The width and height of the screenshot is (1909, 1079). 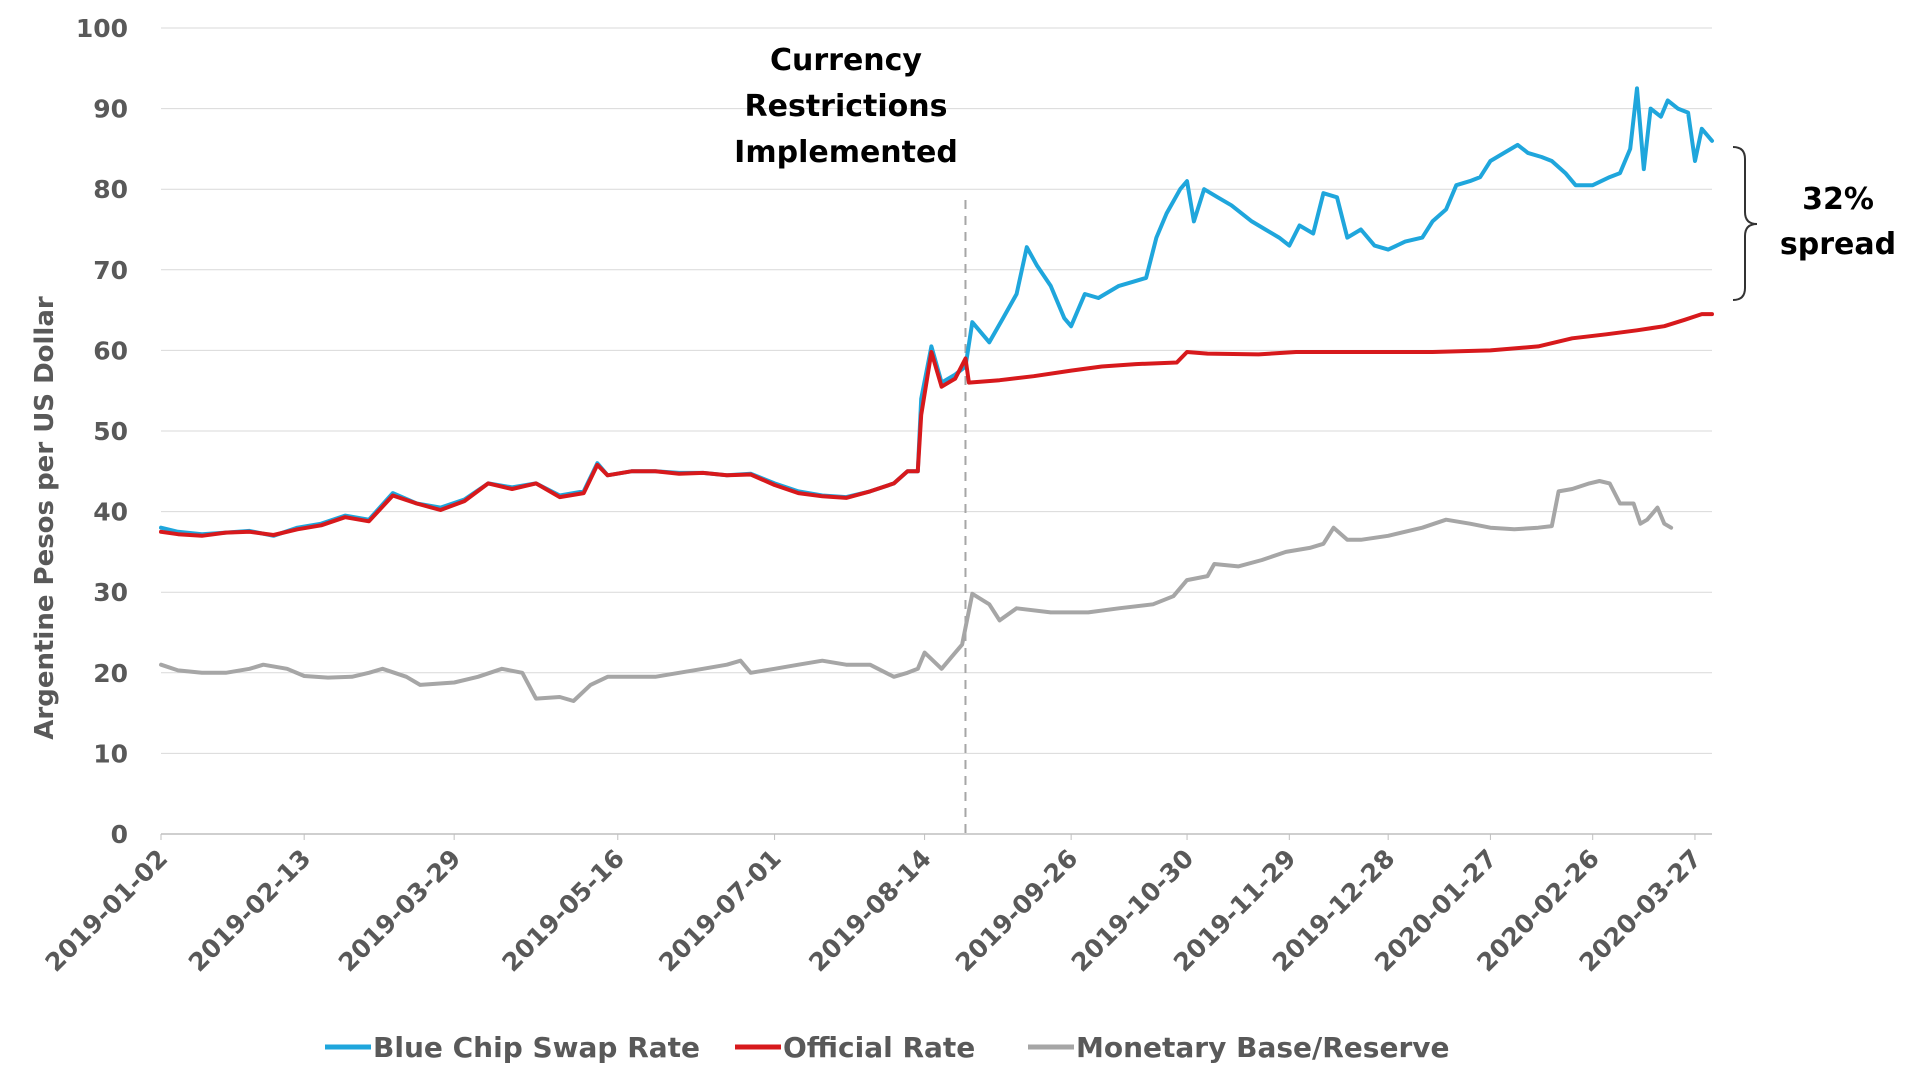 I want to click on x-tick-label: 2019-02-13, so click(x=250, y=911).